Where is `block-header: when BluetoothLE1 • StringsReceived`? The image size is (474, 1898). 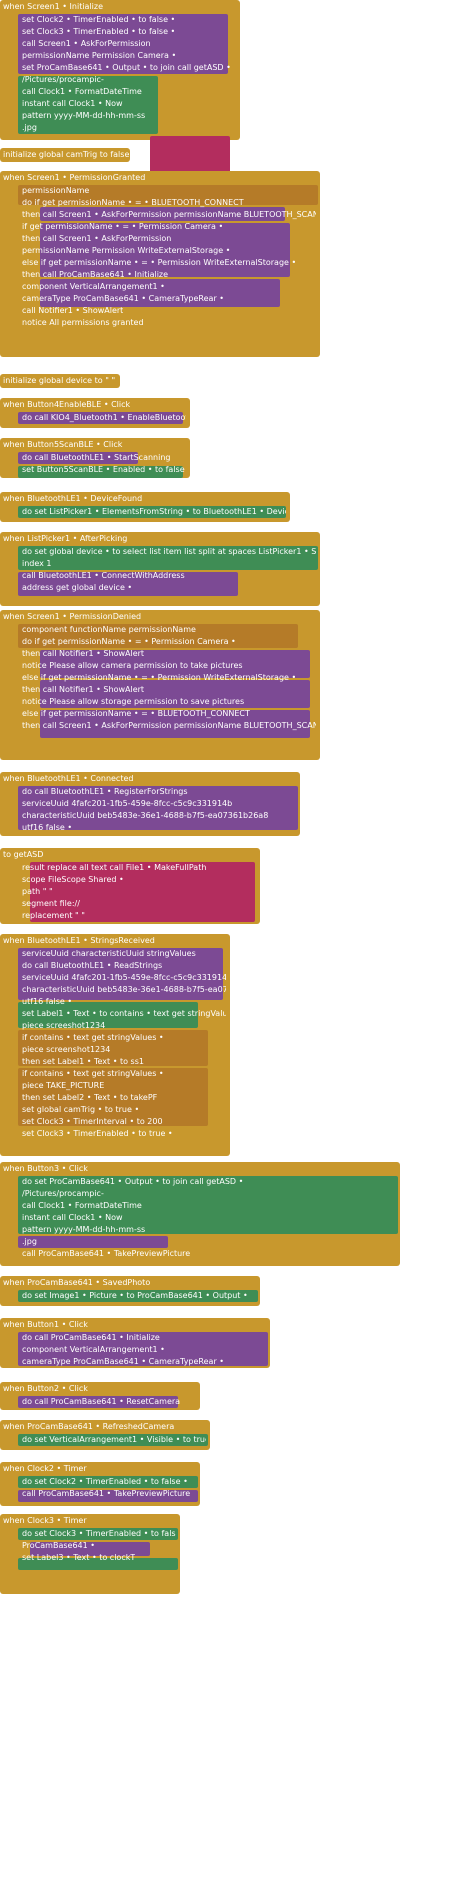
block-header: when BluetoothLE1 • StringsReceived is located at coordinates (79, 940).